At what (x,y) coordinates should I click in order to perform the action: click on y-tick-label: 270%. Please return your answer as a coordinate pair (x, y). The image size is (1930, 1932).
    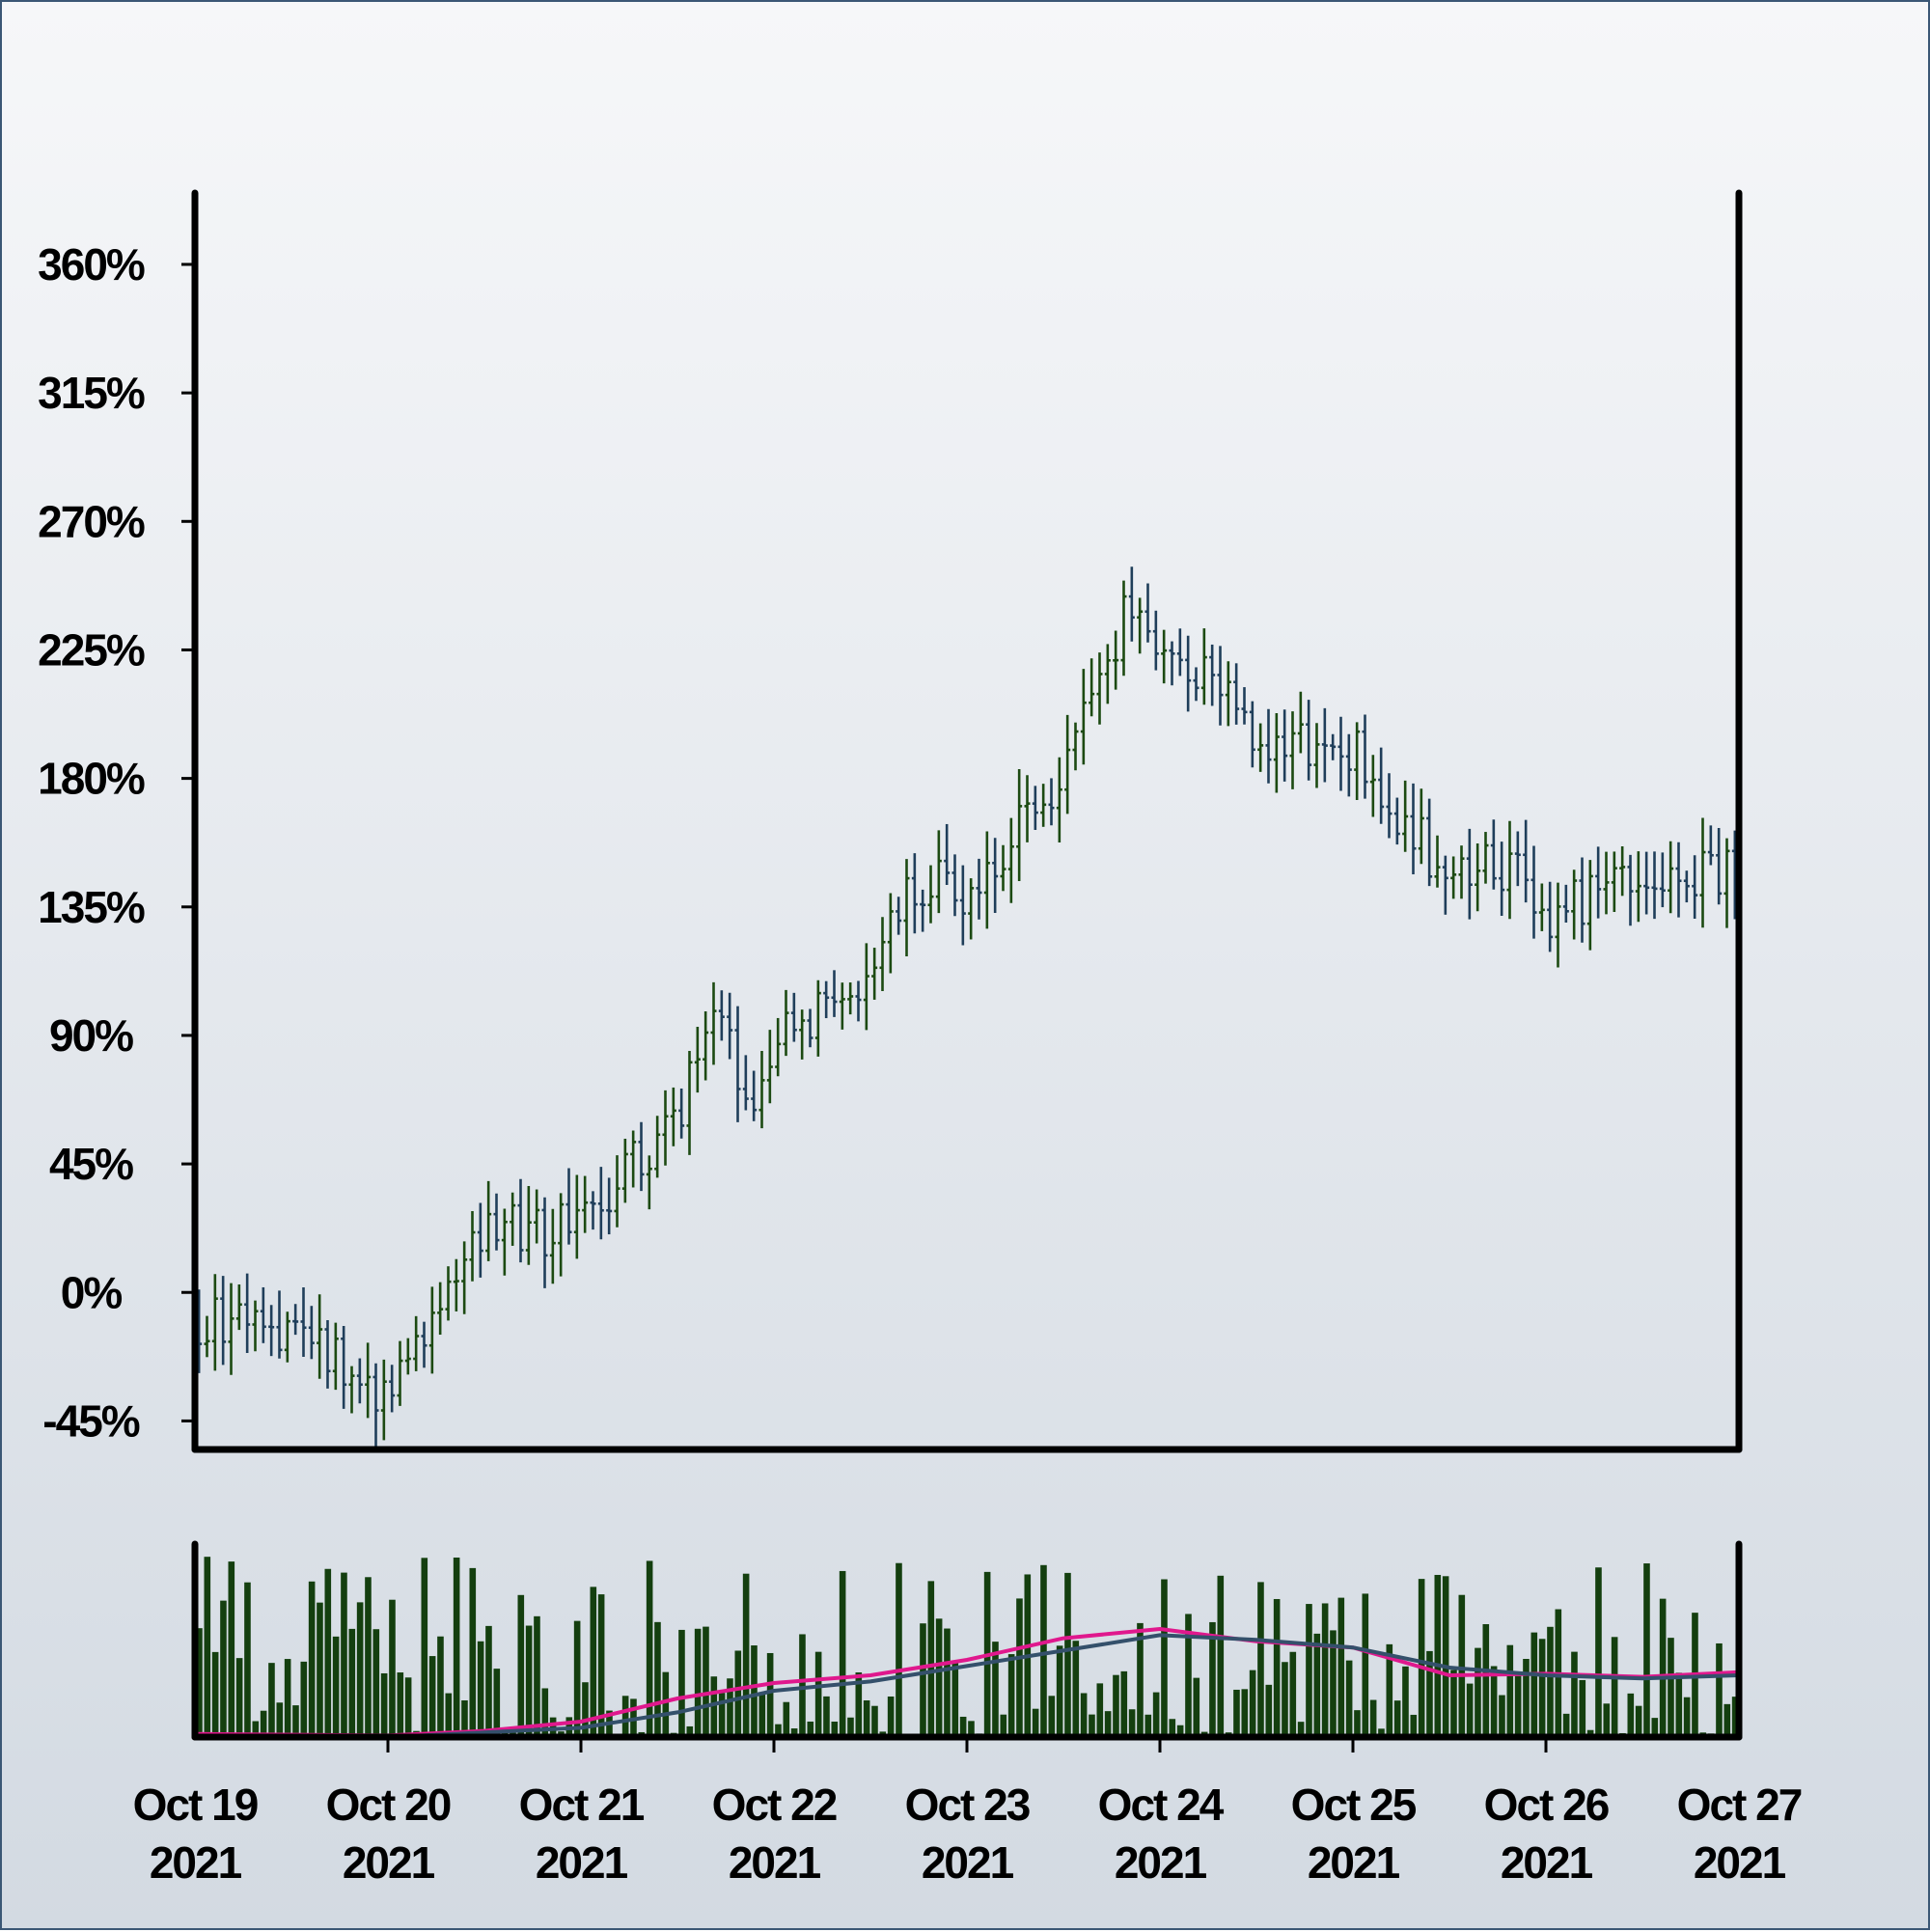
    Looking at the image, I should click on (91, 521).